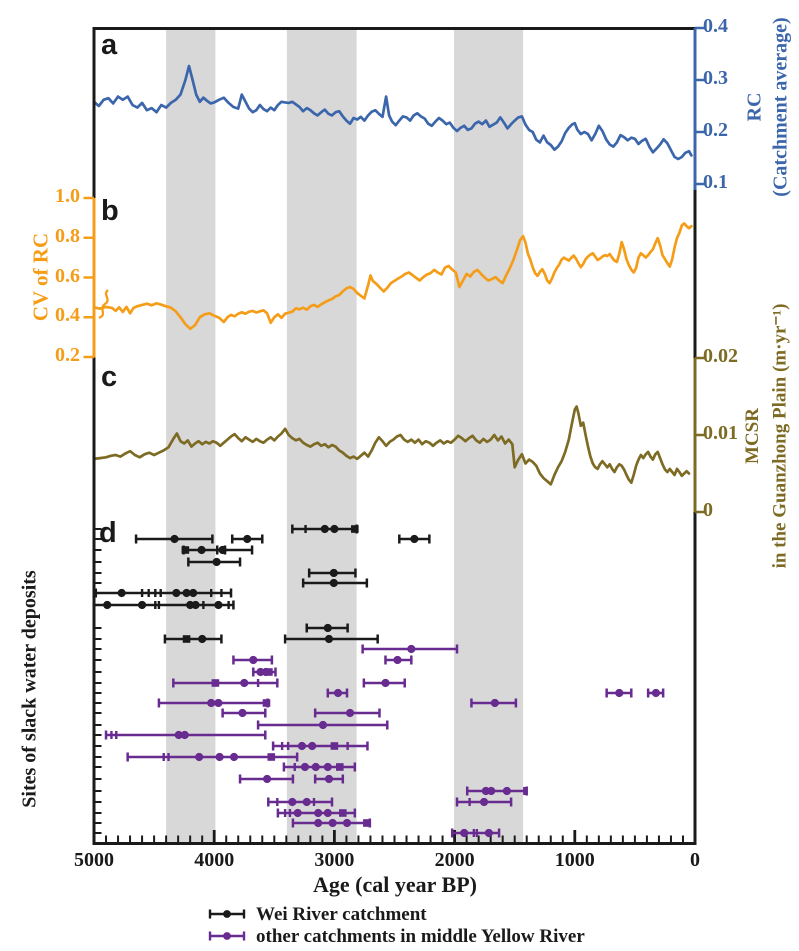  What do you see at coordinates (392, 112) in the screenshot?
I see `series-line-a` at bounding box center [392, 112].